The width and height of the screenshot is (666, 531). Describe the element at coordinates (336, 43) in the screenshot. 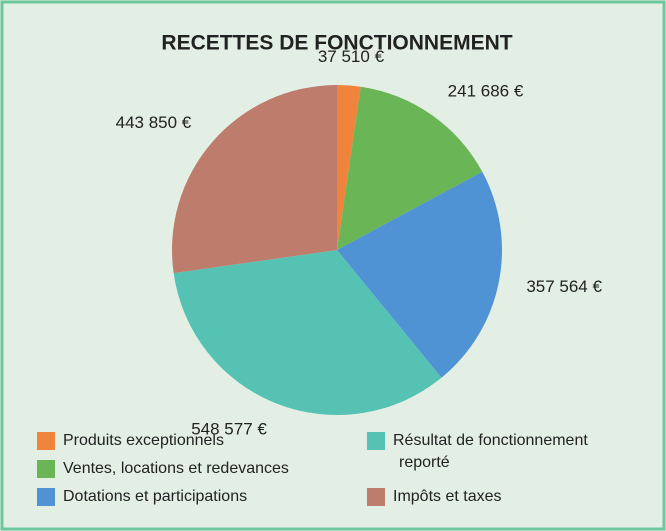

I see `chart-title: RECETTES DE FONCTIONNEMENT` at that location.